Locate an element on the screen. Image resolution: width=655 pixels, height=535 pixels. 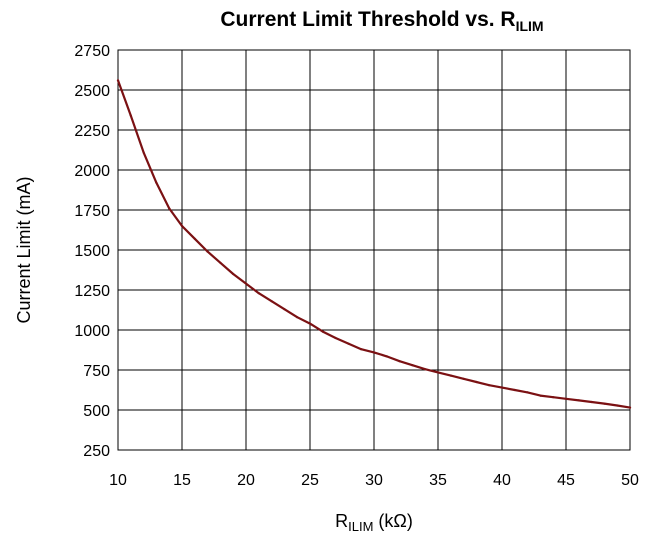
x-tick-label: 30 is located at coordinates (374, 480).